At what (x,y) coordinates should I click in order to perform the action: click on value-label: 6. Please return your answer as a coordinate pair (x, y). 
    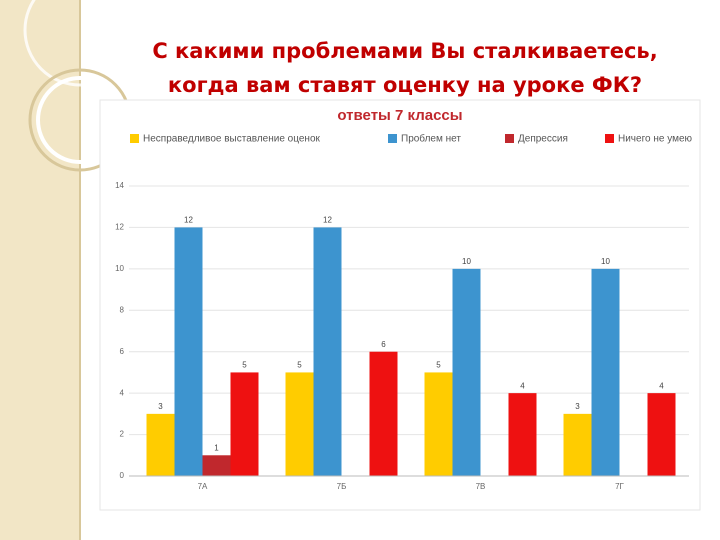
    Looking at the image, I should click on (383, 344).